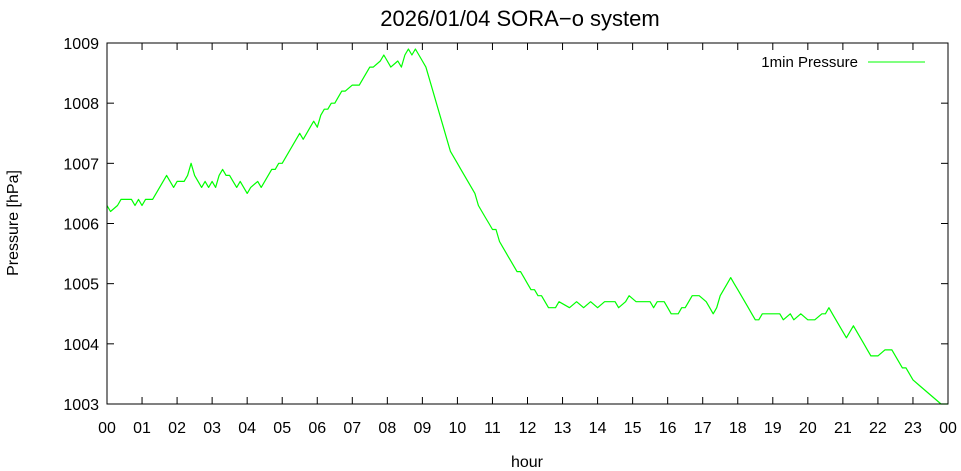 This screenshot has width=961, height=471. What do you see at coordinates (81, 164) in the screenshot?
I see `y-tick-label: 1007` at bounding box center [81, 164].